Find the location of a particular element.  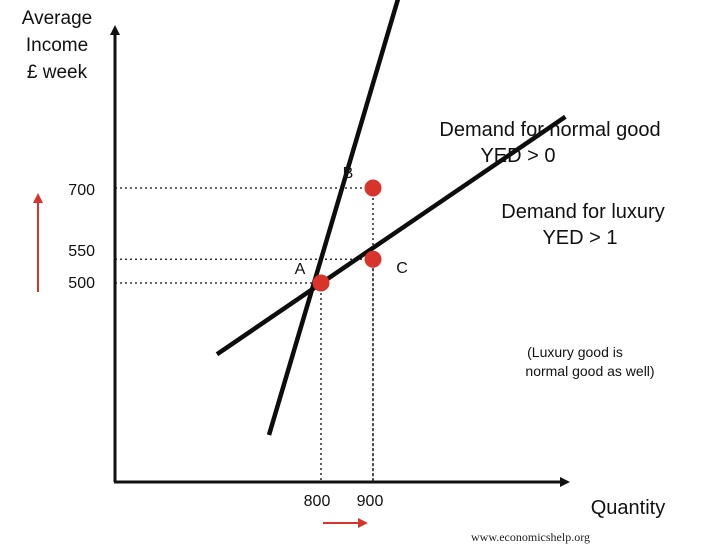

point-a is located at coordinates (321, 283).